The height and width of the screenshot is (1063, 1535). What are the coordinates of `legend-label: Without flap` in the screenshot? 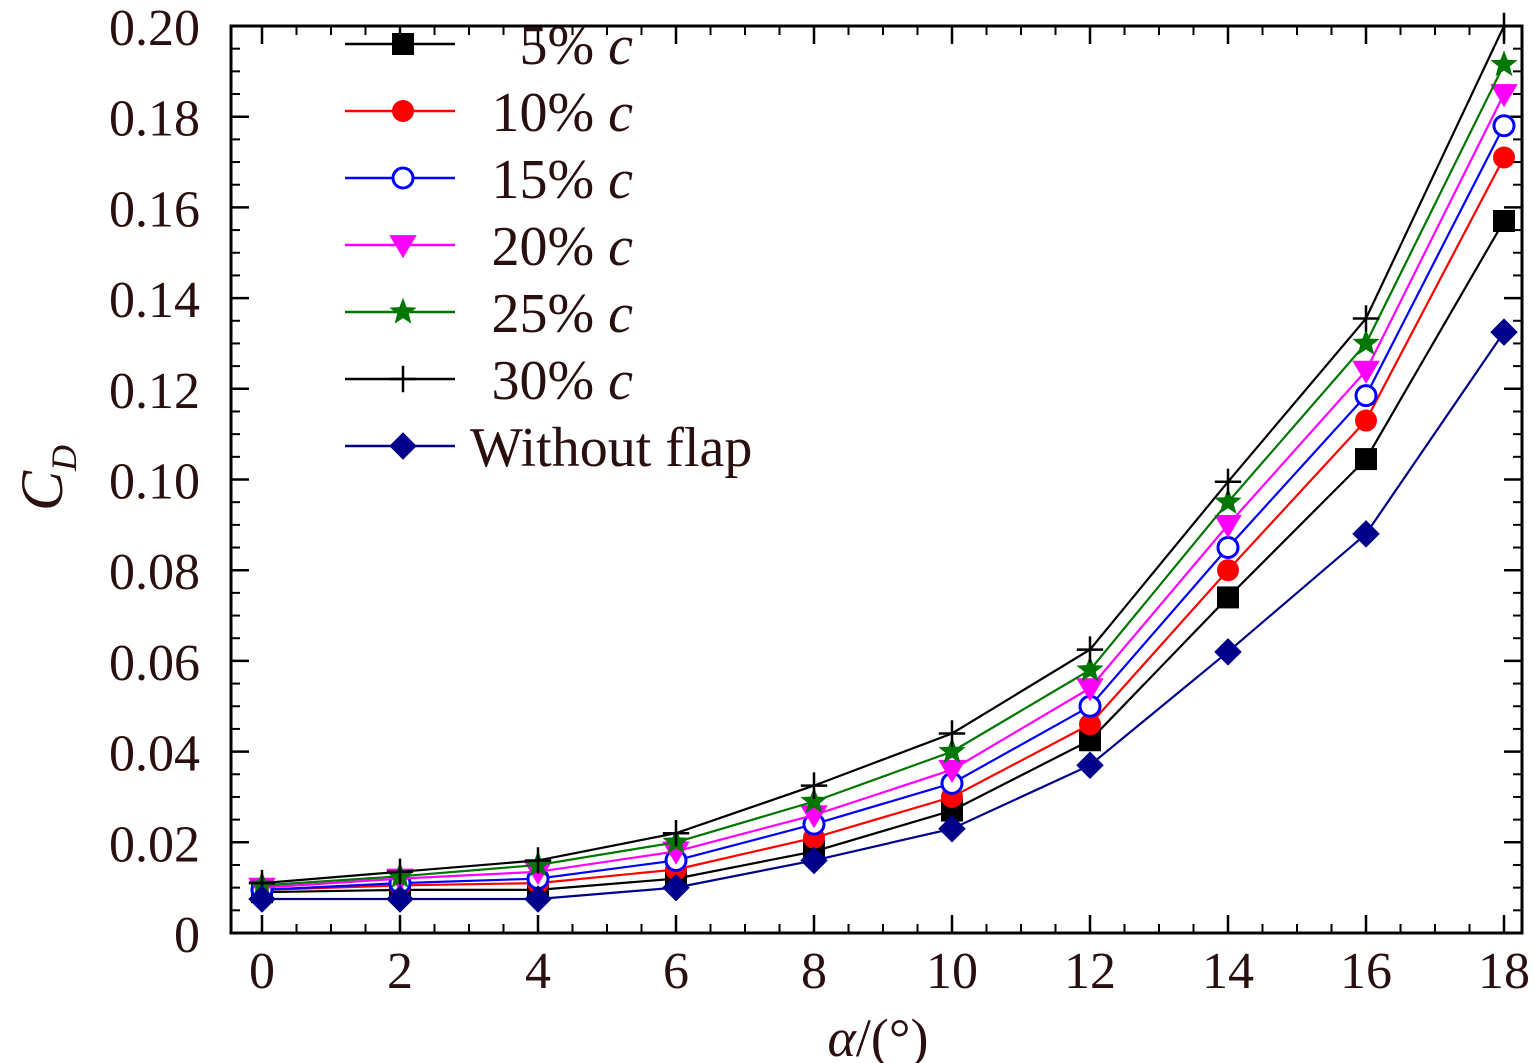 It's located at (611, 448).